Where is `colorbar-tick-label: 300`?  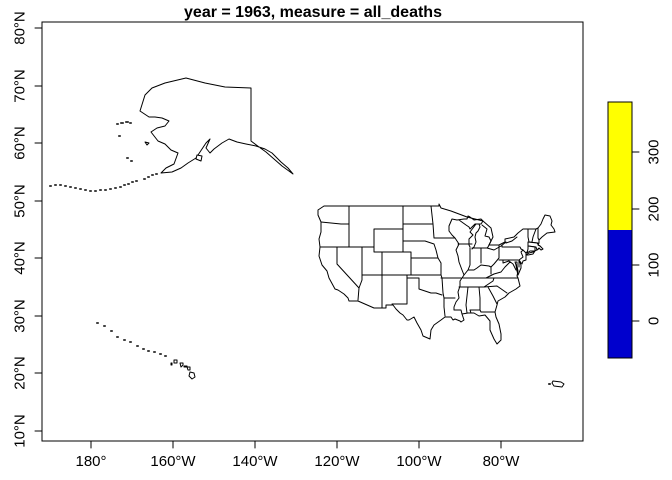
colorbar-tick-label: 300 is located at coordinates (653, 151).